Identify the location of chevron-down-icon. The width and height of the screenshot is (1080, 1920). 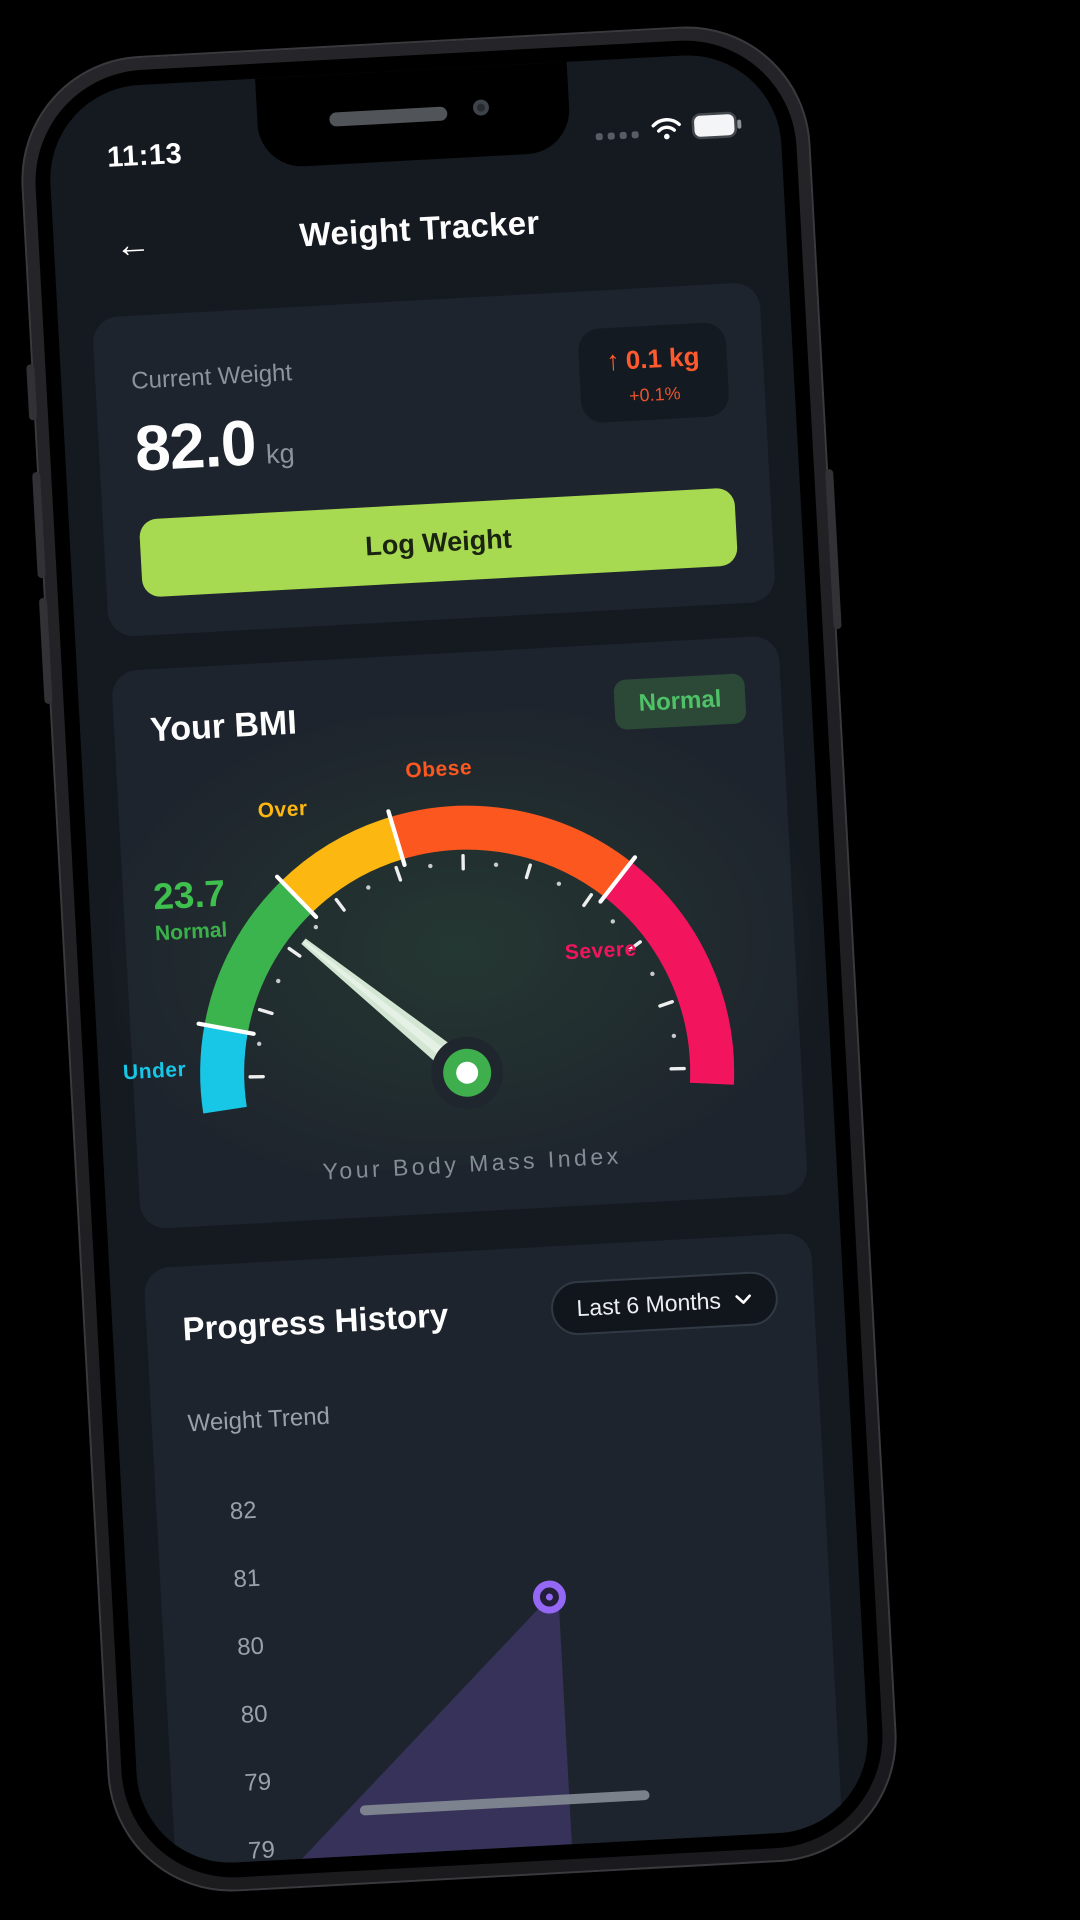
(743, 1298).